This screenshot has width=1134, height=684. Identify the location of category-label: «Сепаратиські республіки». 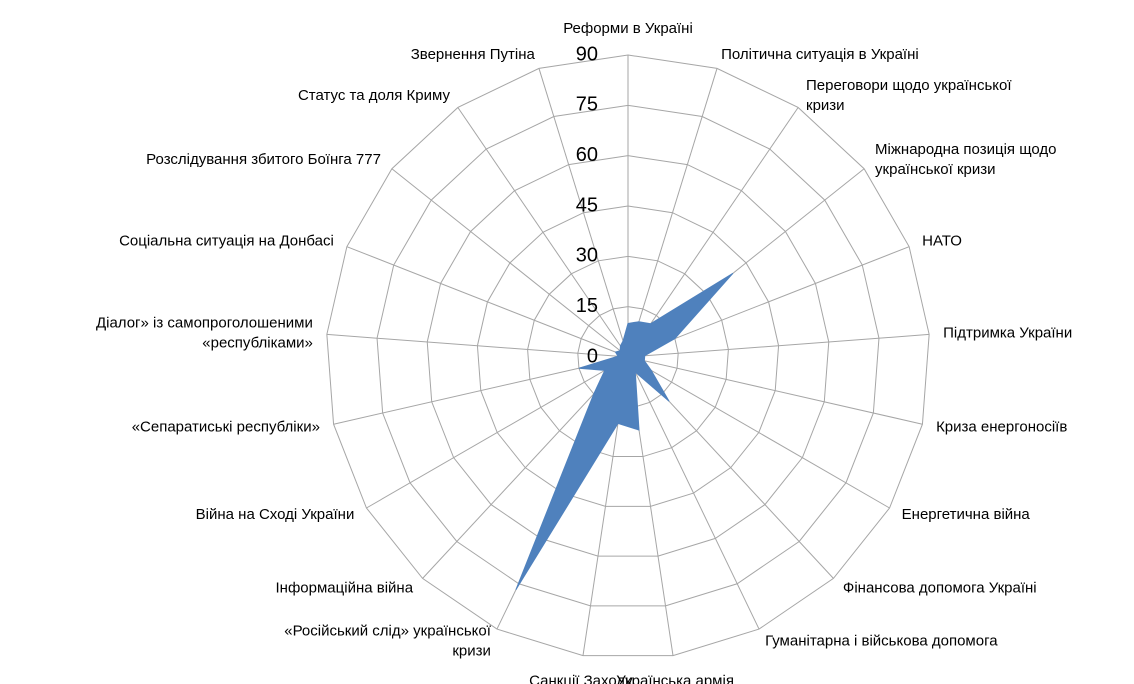
(226, 426).